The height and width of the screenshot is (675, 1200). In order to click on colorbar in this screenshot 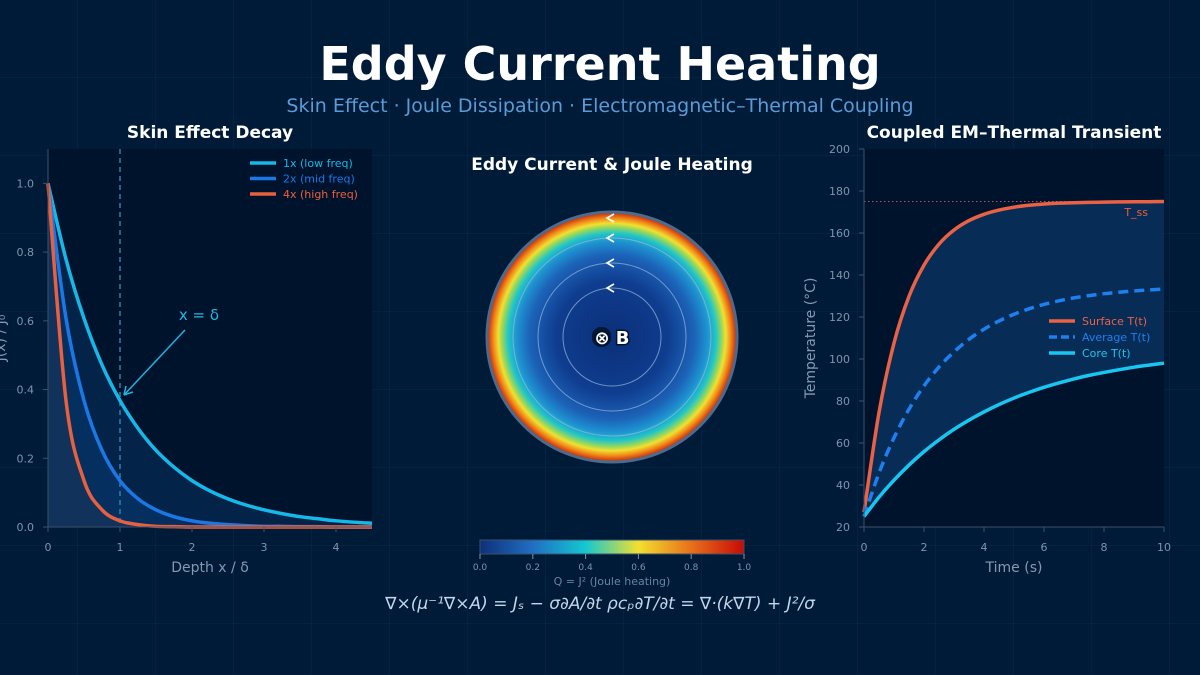, I will do `click(612, 547)`.